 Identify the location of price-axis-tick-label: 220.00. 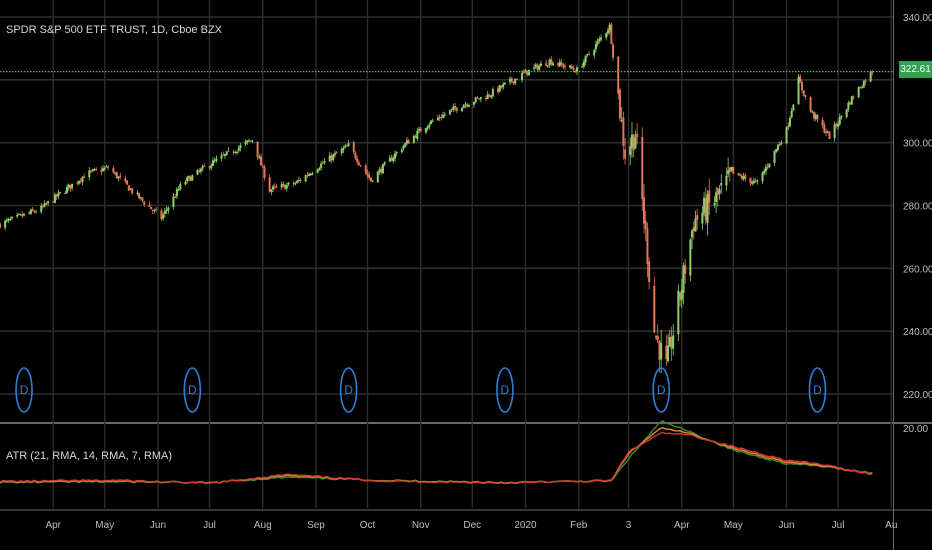
(917, 395).